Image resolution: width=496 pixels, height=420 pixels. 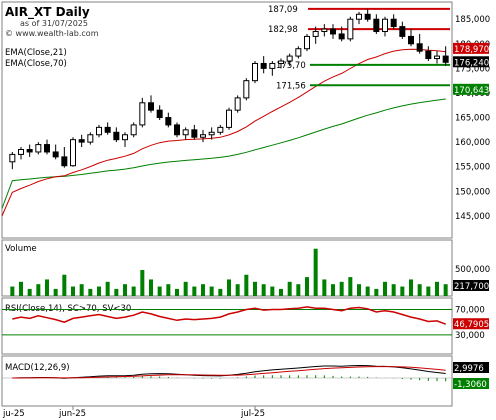 I want to click on macd-value-tag: 2,9976, so click(x=469, y=369).